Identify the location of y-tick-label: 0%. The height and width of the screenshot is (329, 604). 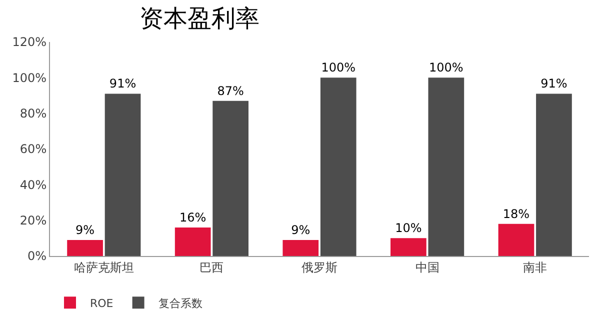
(37, 256).